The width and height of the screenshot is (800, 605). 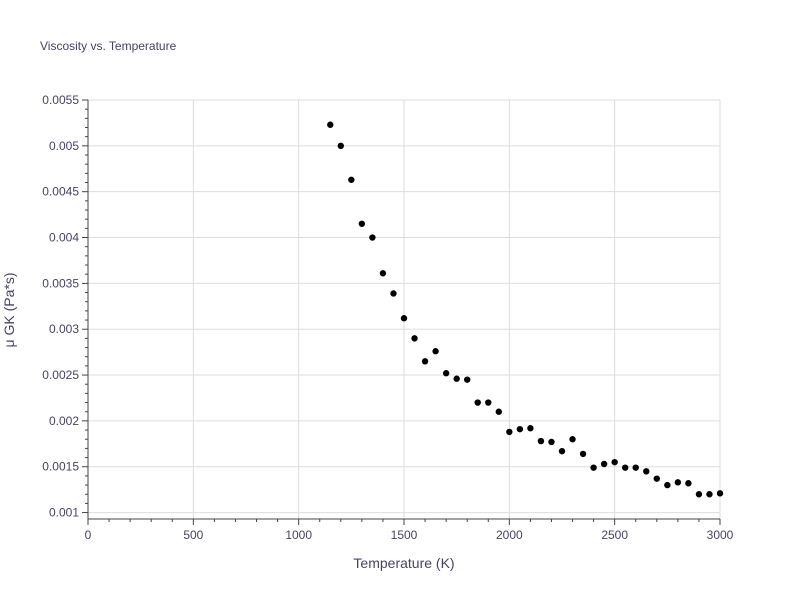 What do you see at coordinates (9, 310) in the screenshot?
I see `y-axis-label: μ GK (Pa*s)` at bounding box center [9, 310].